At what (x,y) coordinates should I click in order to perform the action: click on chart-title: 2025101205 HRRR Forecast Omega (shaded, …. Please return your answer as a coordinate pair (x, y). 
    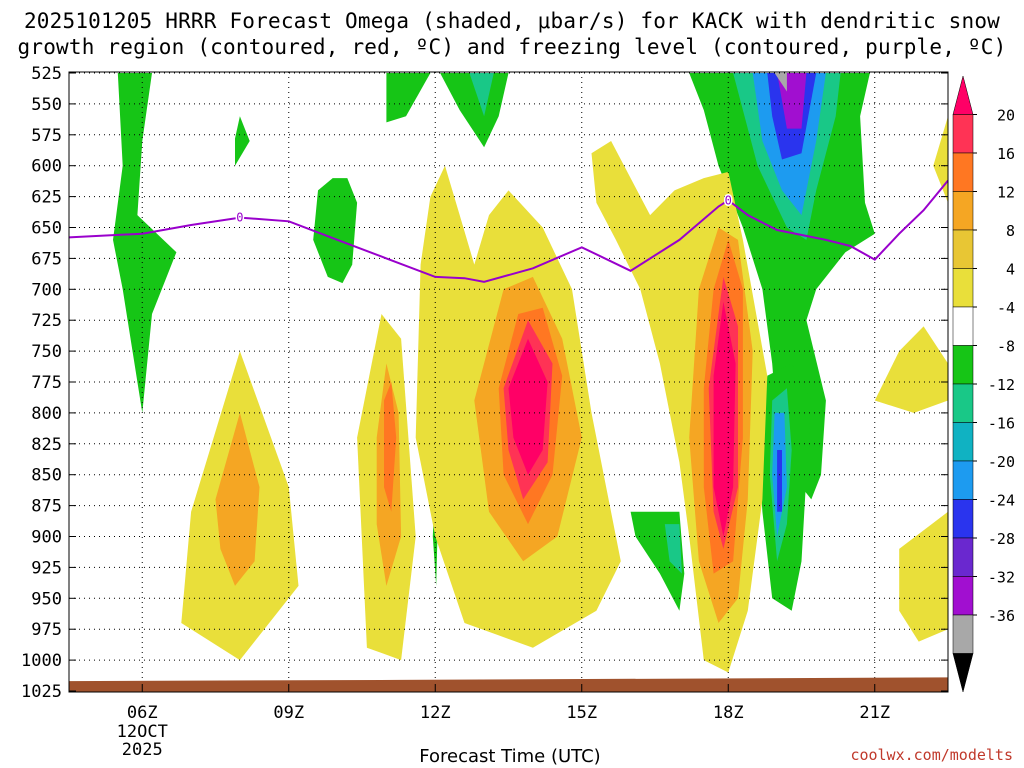
    Looking at the image, I should click on (512, 34).